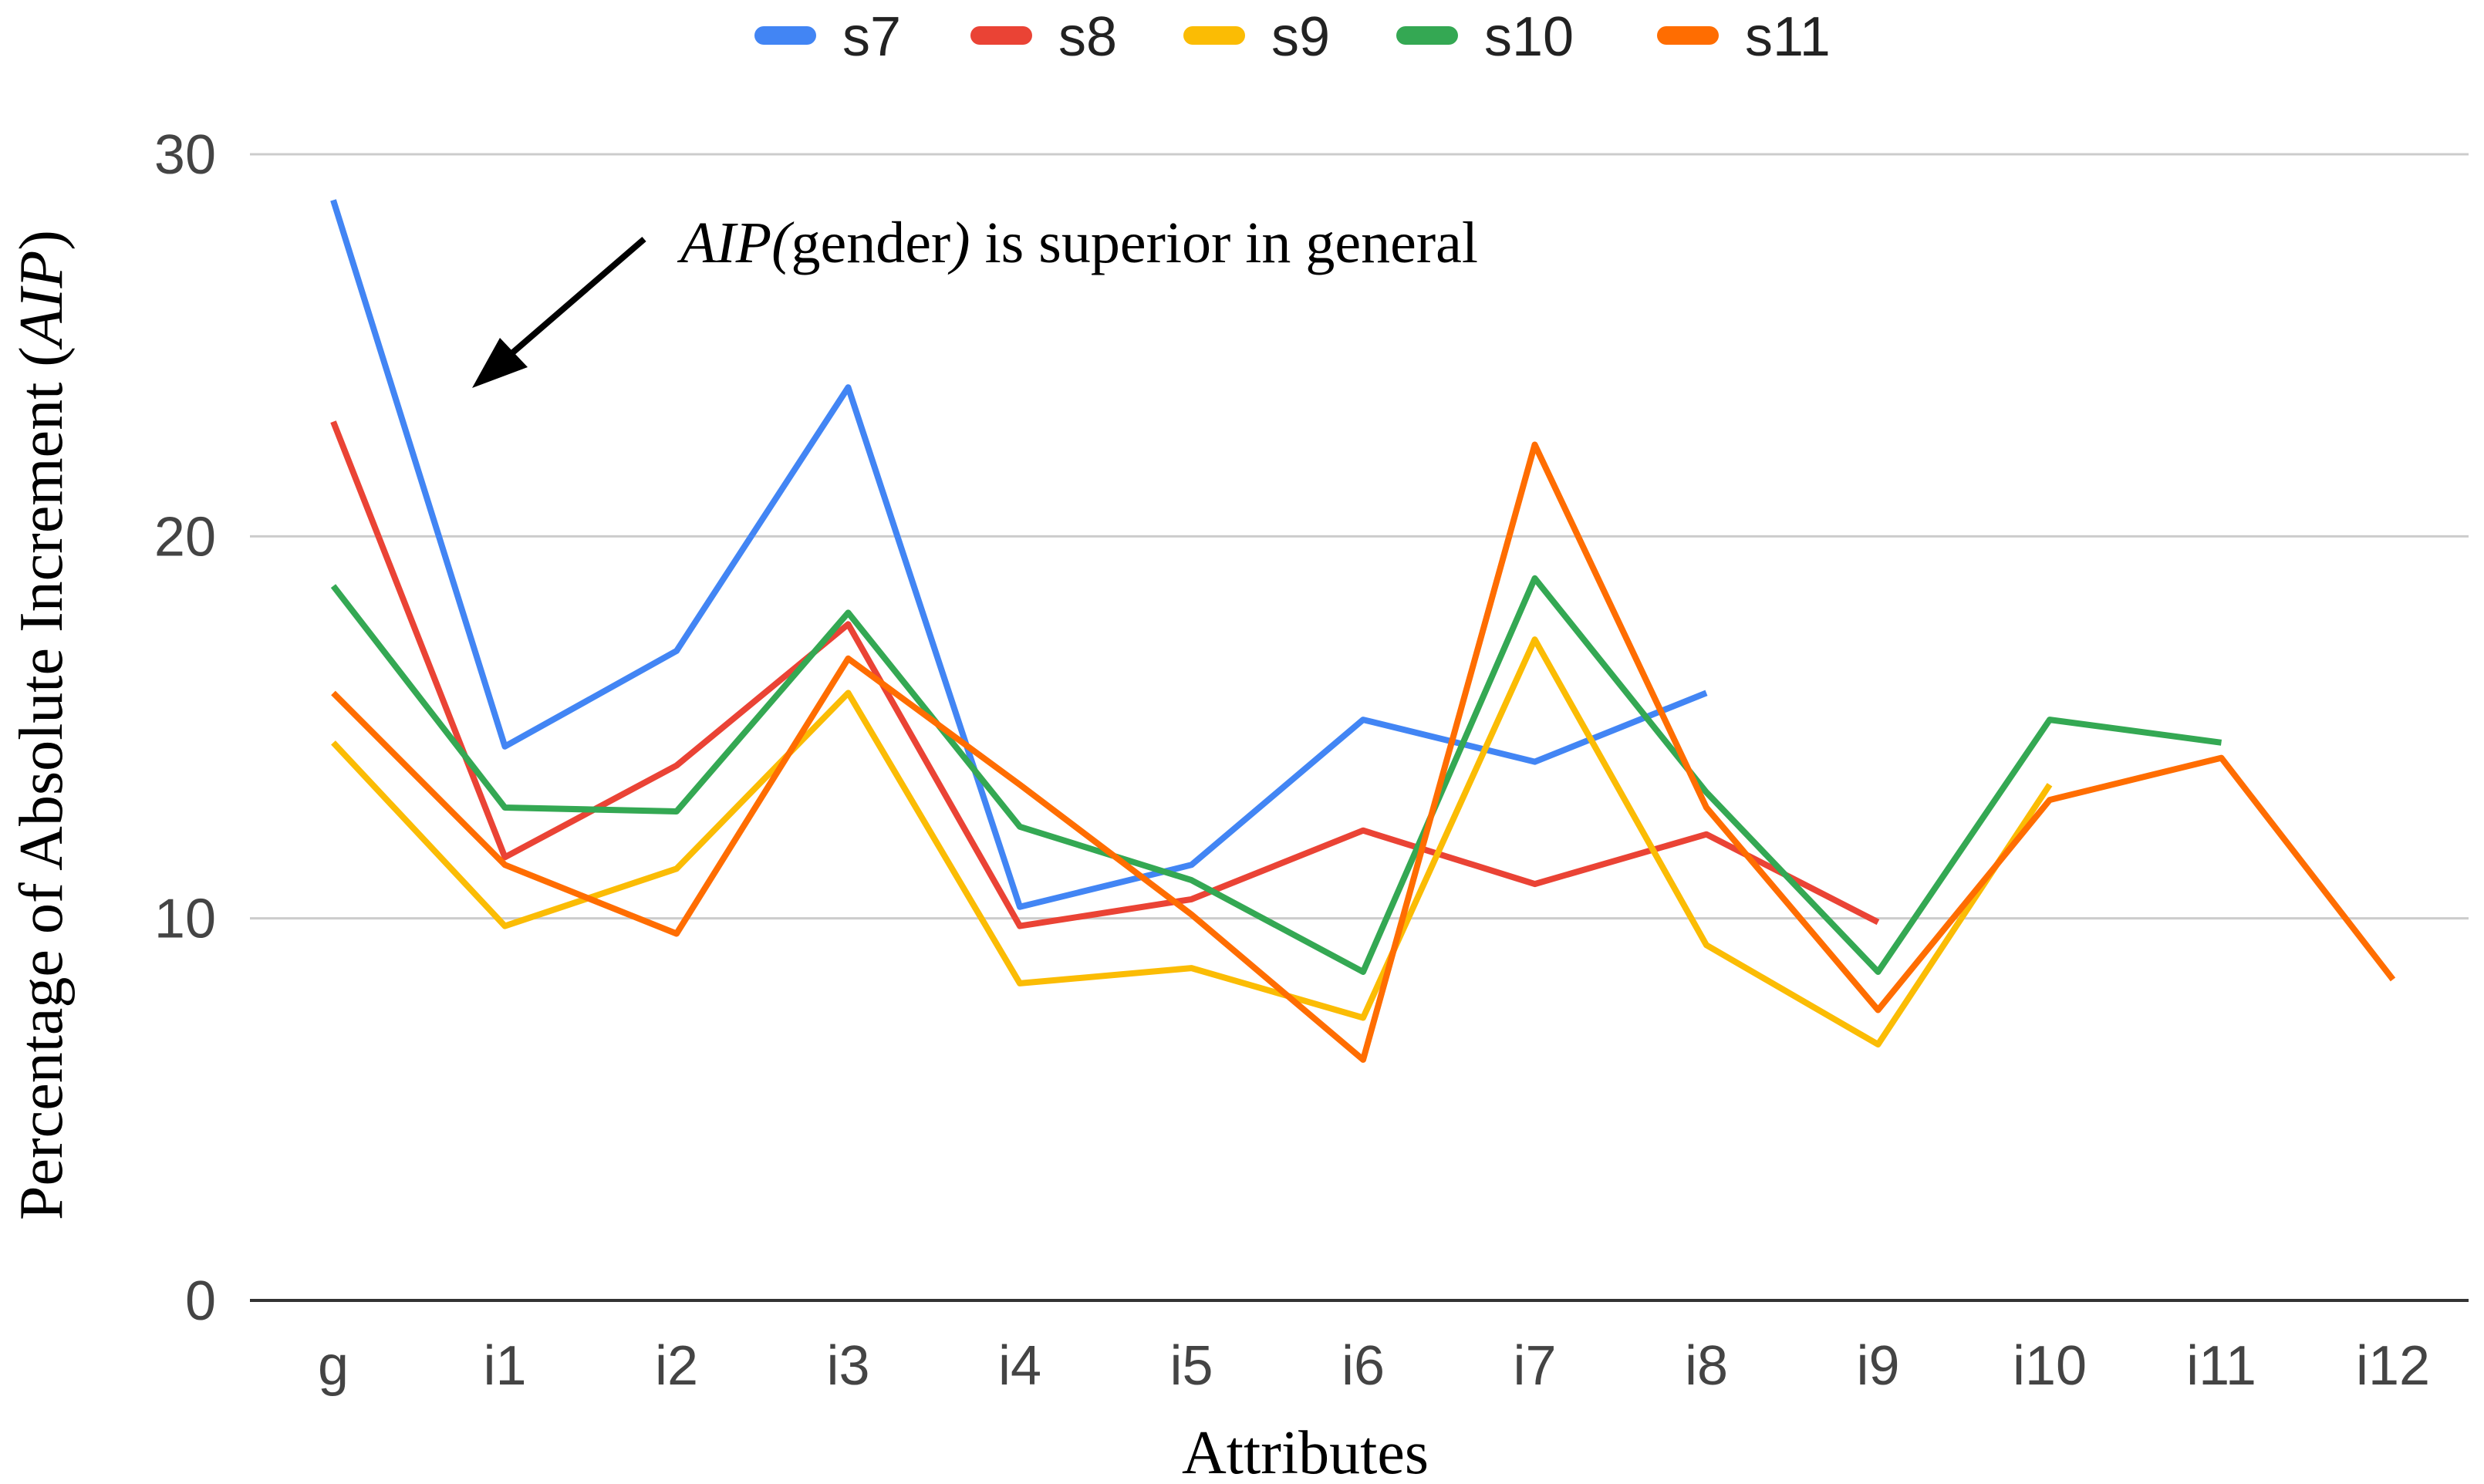 This screenshot has width=2484, height=1484. I want to click on y-tick-label: 0, so click(200, 1301).